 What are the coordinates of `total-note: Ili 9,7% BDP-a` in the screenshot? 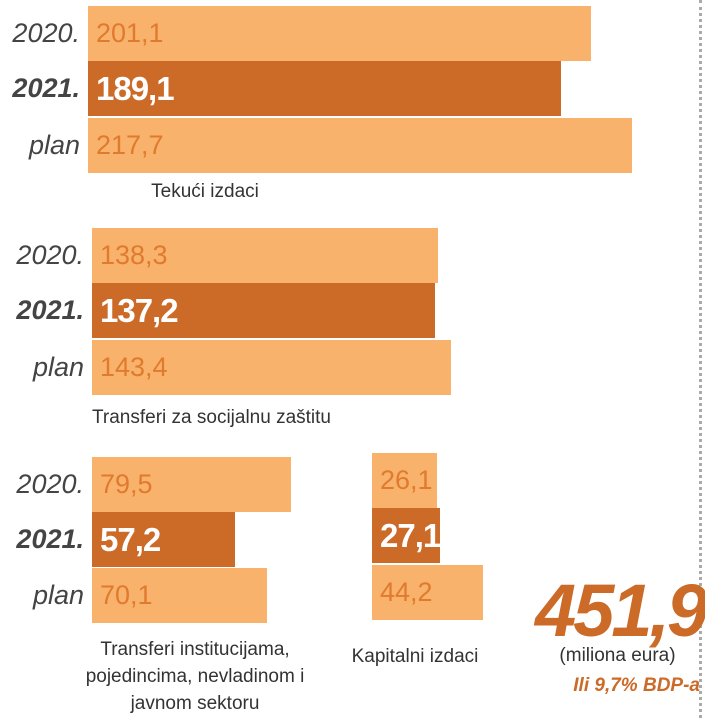 It's located at (636, 685).